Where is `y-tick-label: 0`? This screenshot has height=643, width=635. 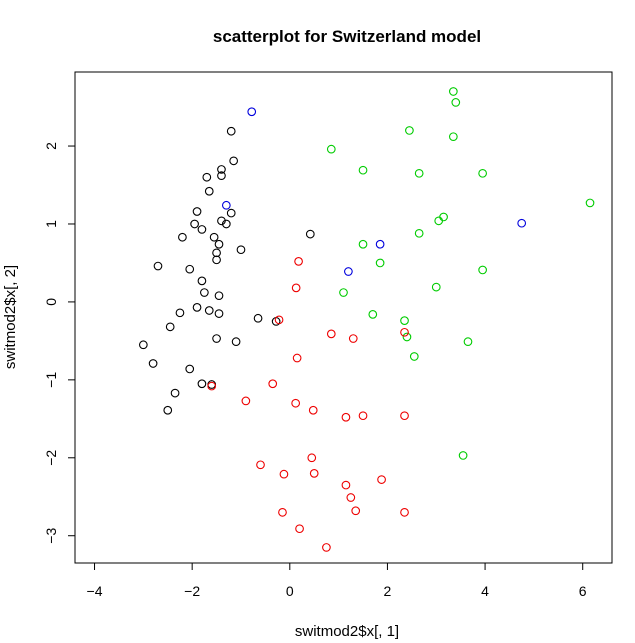
y-tick-label: 0 is located at coordinates (51, 302).